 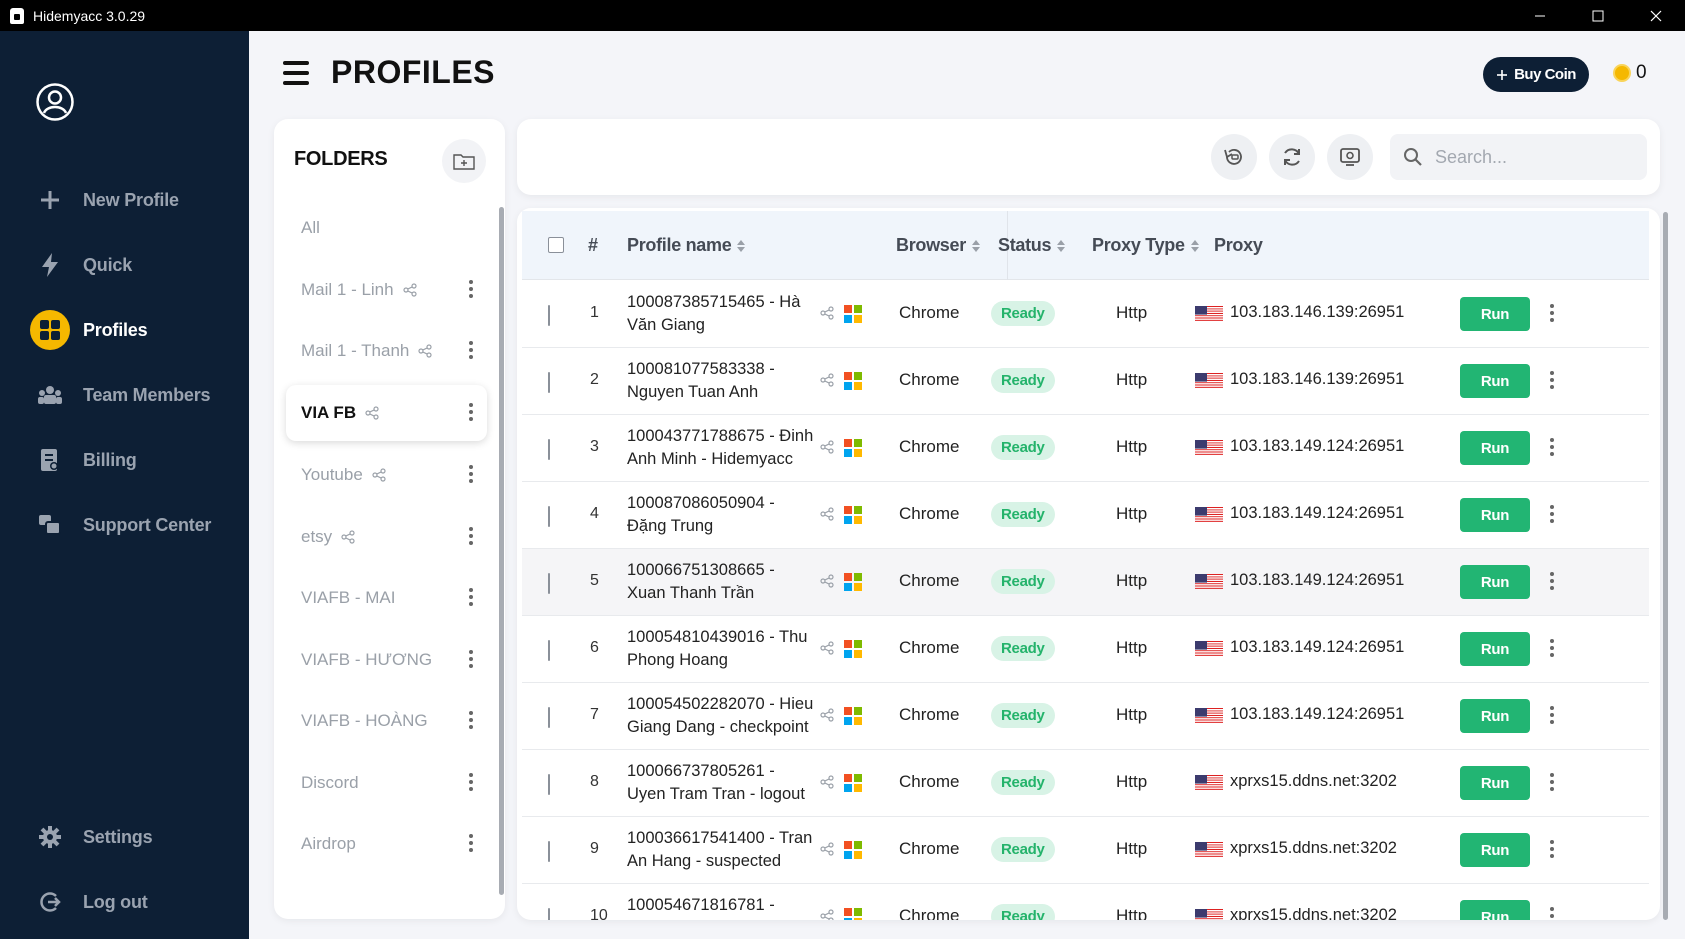 What do you see at coordinates (464, 161) in the screenshot?
I see `add-folder-button` at bounding box center [464, 161].